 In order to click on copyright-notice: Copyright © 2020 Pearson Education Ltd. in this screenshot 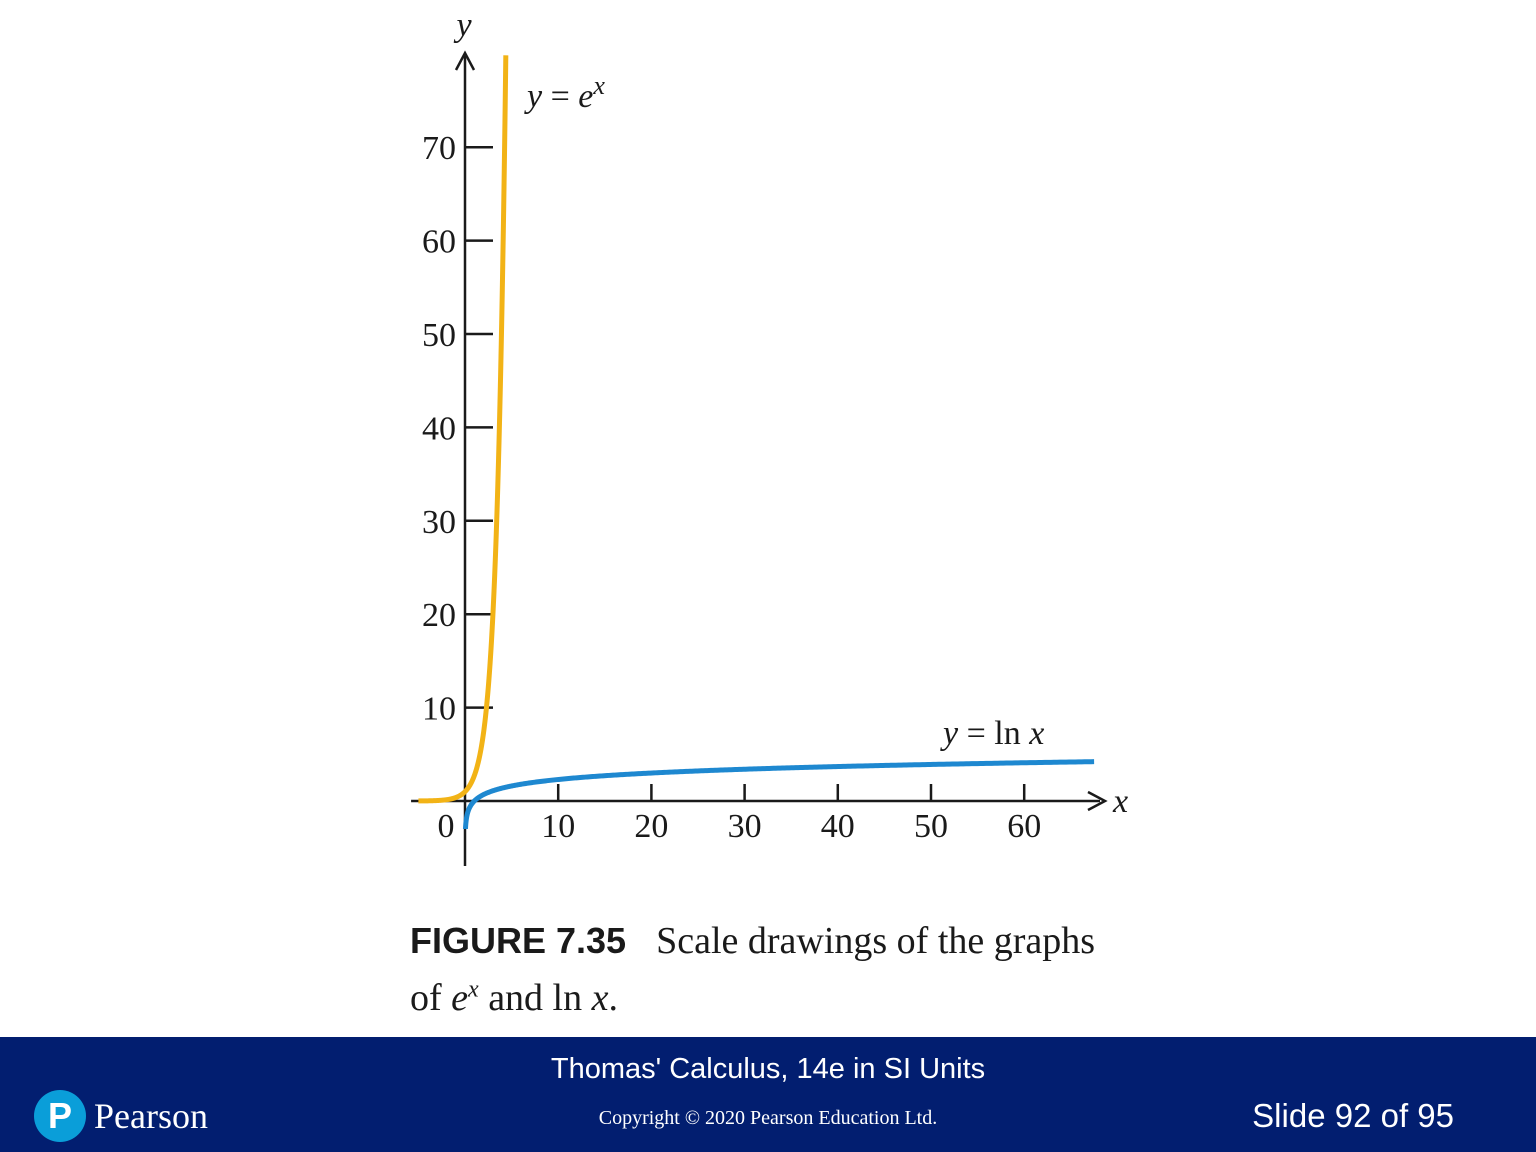, I will do `click(768, 1118)`.